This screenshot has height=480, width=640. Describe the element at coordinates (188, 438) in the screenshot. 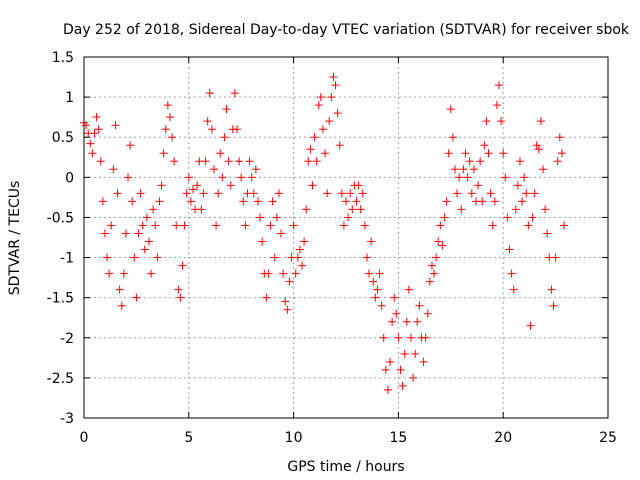

I see `x-tick-label: 5` at that location.